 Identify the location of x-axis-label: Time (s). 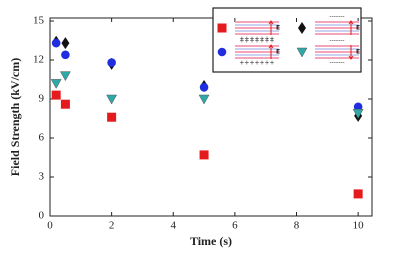
(211, 241).